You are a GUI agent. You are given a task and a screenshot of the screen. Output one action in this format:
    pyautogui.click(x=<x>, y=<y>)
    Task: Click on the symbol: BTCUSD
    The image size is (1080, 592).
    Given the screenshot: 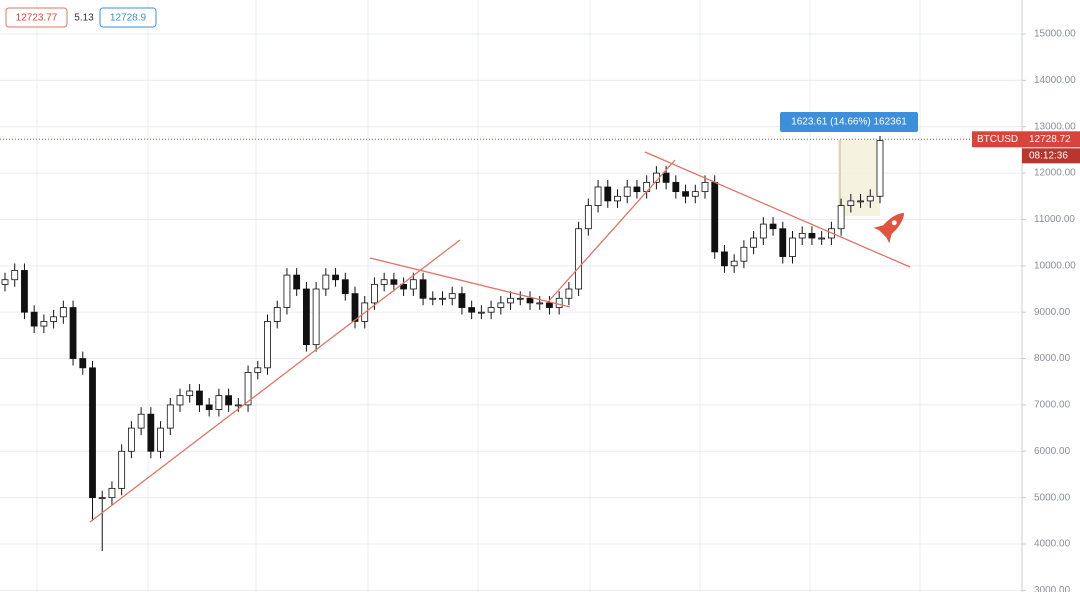 What is the action you would take?
    pyautogui.click(x=997, y=139)
    